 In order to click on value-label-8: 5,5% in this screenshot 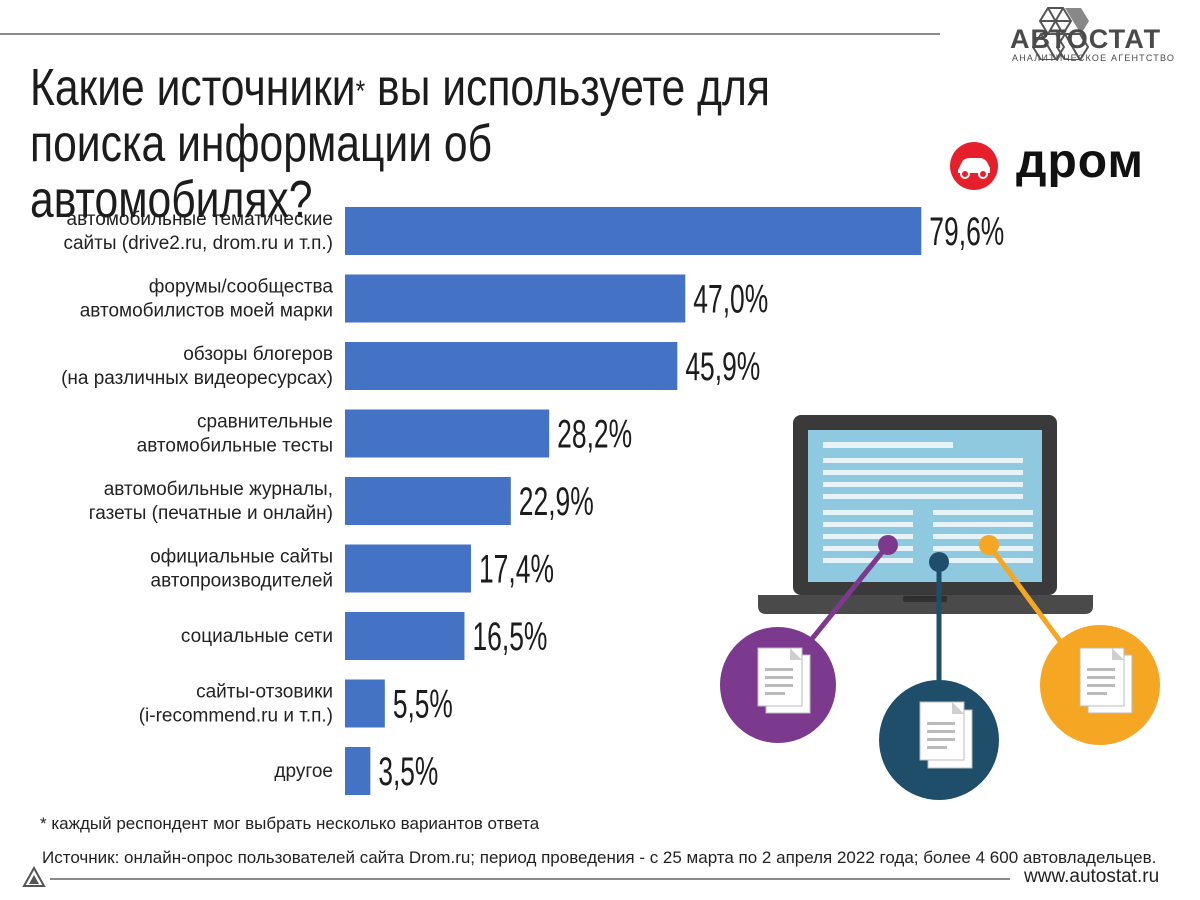, I will do `click(423, 705)`.